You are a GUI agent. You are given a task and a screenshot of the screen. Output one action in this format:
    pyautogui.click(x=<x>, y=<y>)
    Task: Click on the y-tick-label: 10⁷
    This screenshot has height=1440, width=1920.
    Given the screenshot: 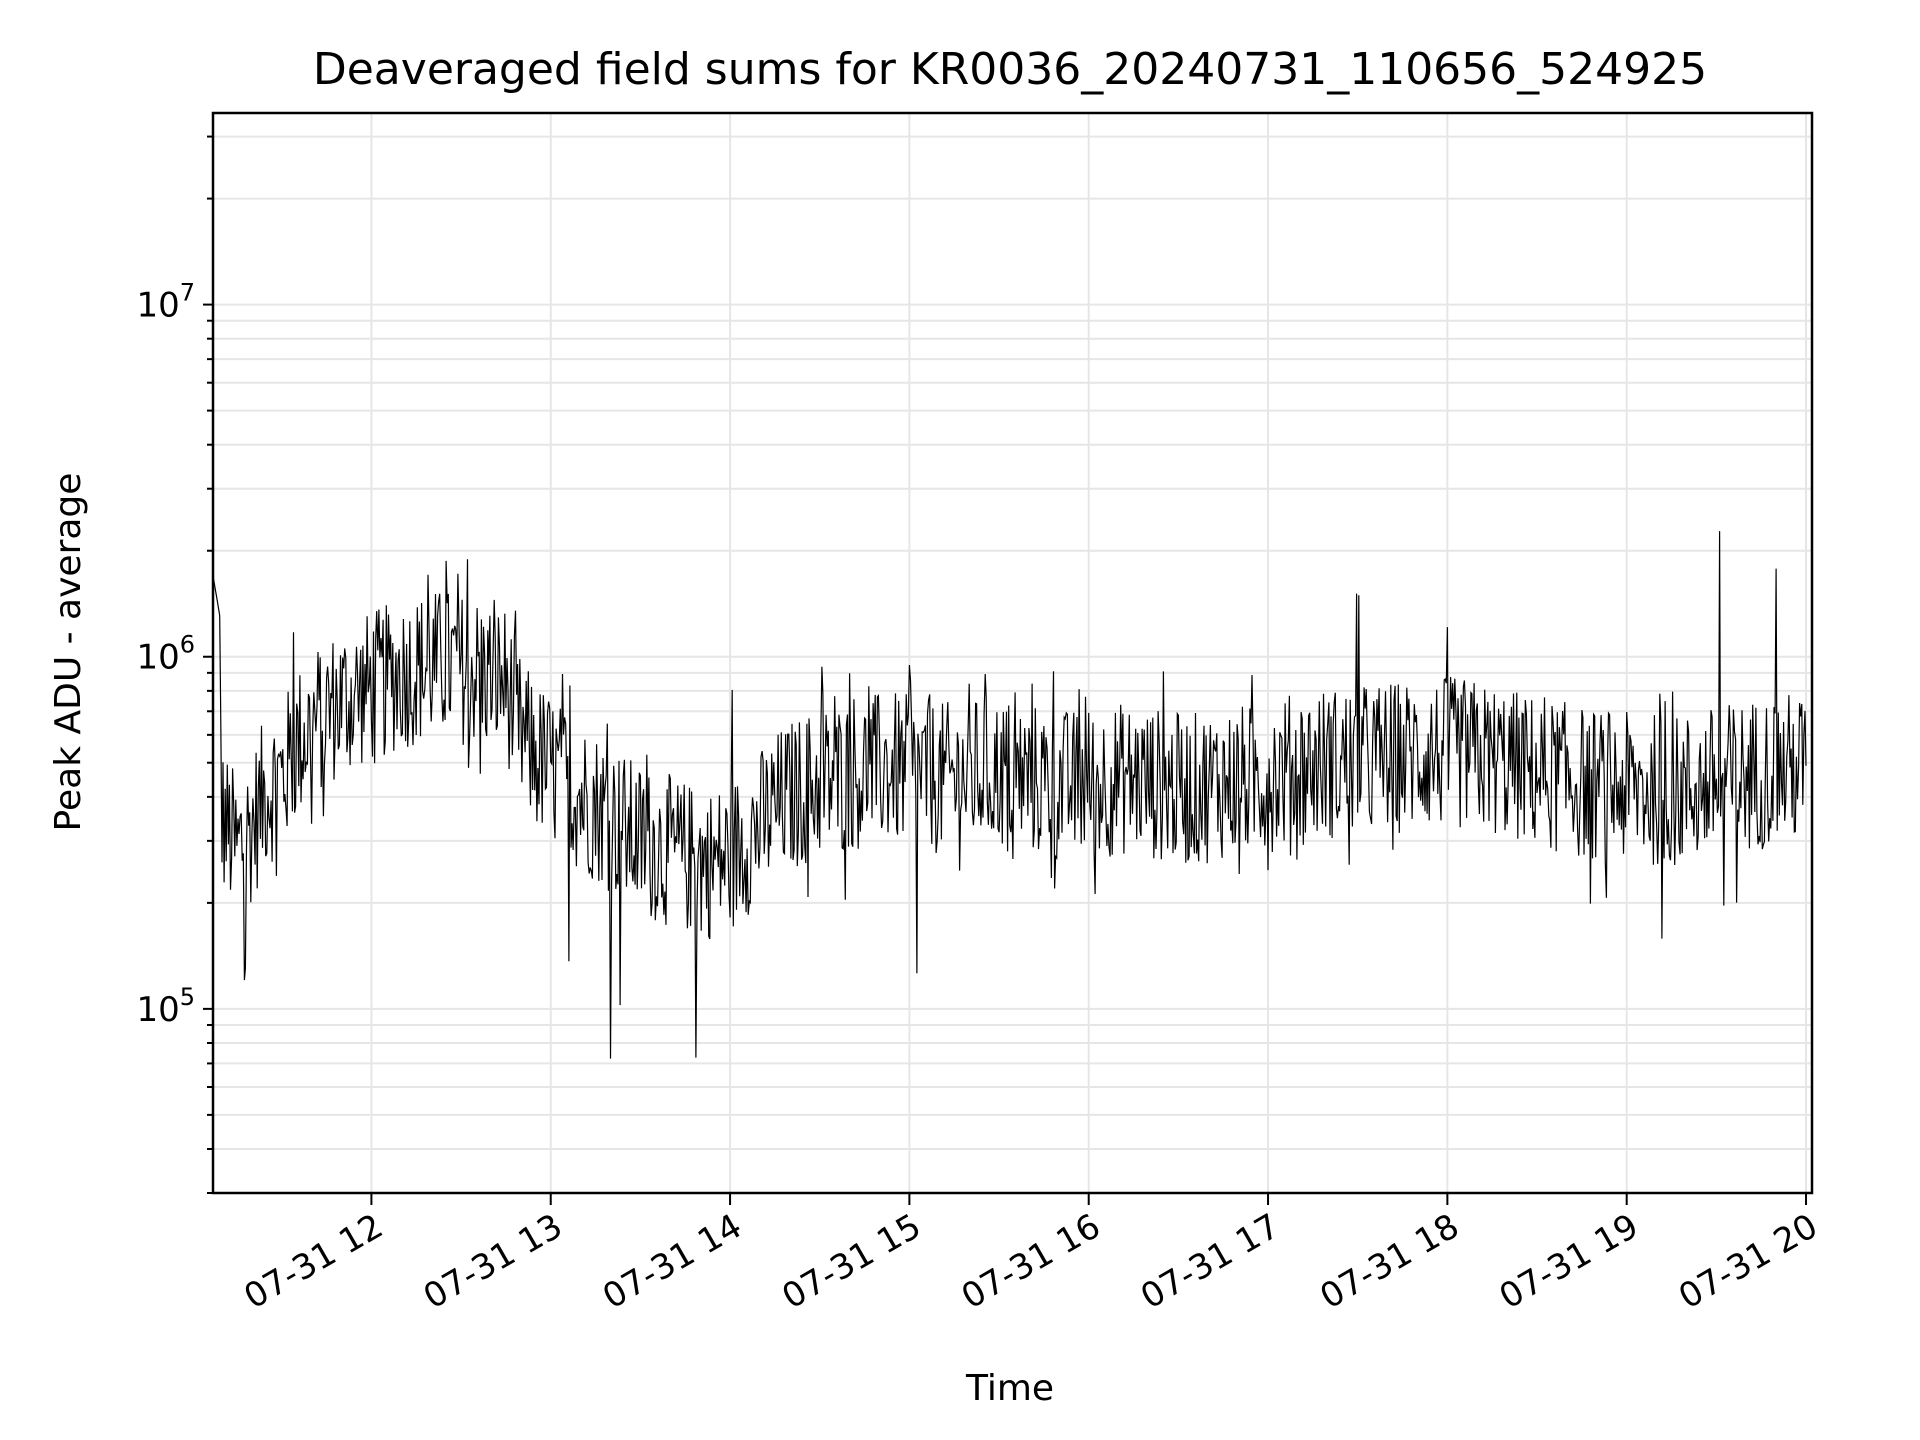 What is the action you would take?
    pyautogui.click(x=165, y=302)
    